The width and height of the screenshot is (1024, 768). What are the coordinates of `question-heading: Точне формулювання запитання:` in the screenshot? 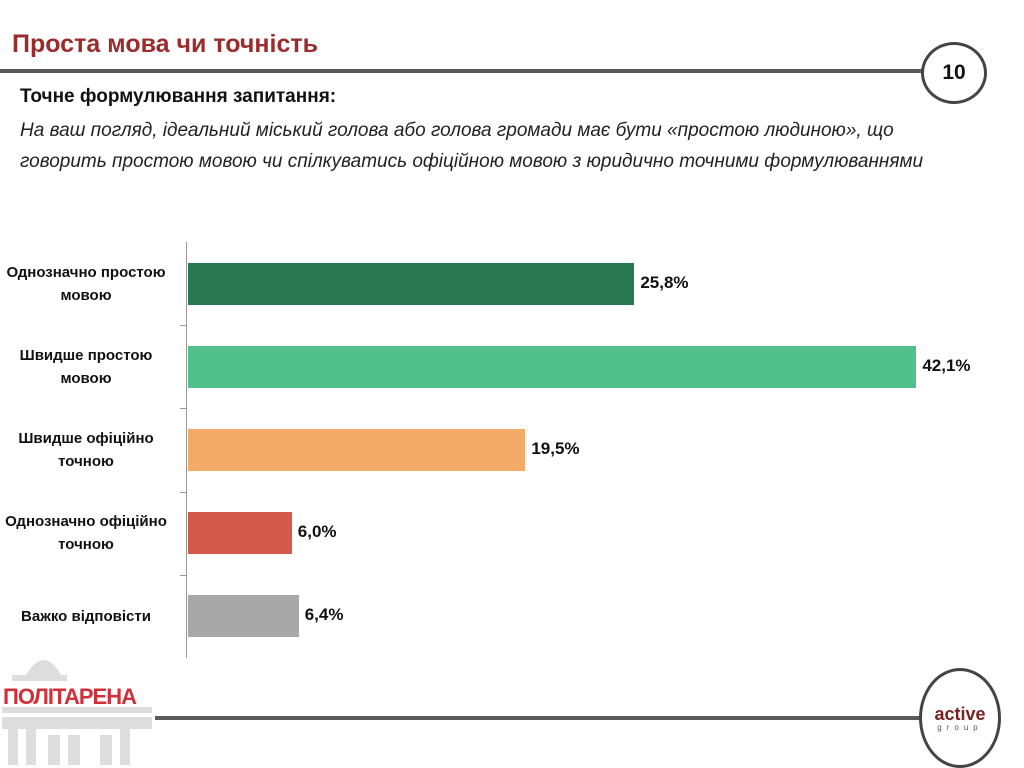 It's located at (178, 96).